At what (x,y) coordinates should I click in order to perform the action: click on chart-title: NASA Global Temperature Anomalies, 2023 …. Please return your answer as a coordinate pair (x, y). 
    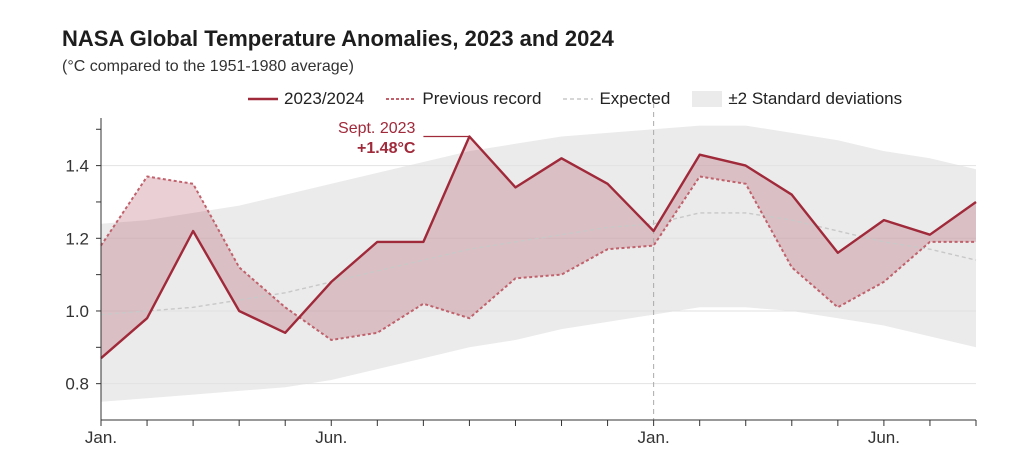
    Looking at the image, I should click on (338, 38).